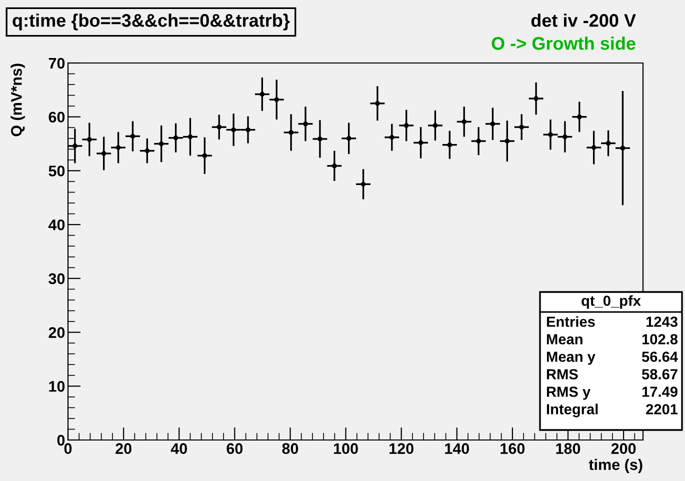  What do you see at coordinates (660, 357) in the screenshot?
I see `annotation: 56.64` at bounding box center [660, 357].